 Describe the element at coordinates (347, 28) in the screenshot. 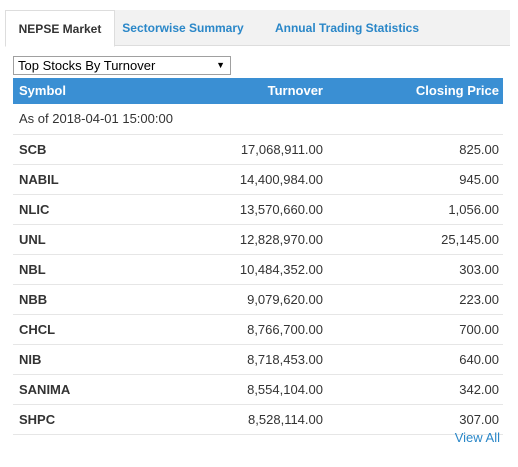

I see `tab-annual-trading-statistics: Annual Trading Statistics` at that location.